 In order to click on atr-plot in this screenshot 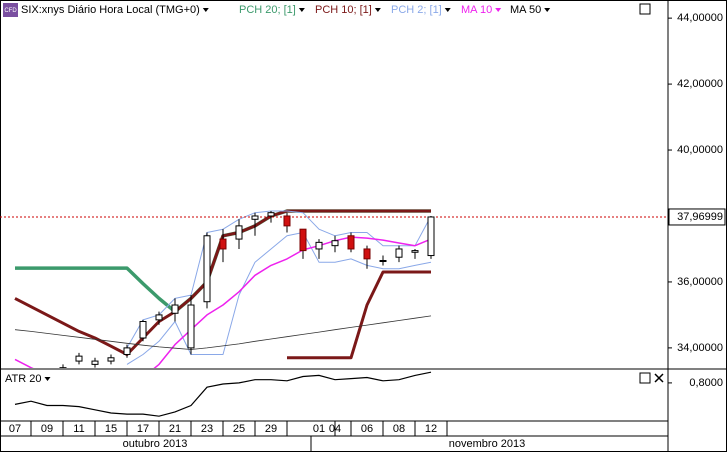, I will do `click(223, 394)`.